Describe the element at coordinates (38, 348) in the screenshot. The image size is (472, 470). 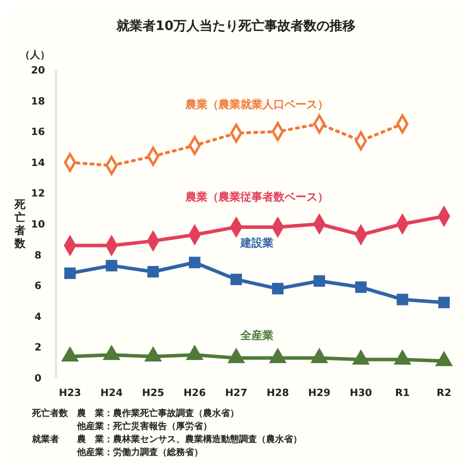
I see `y-tick-label: 2` at that location.